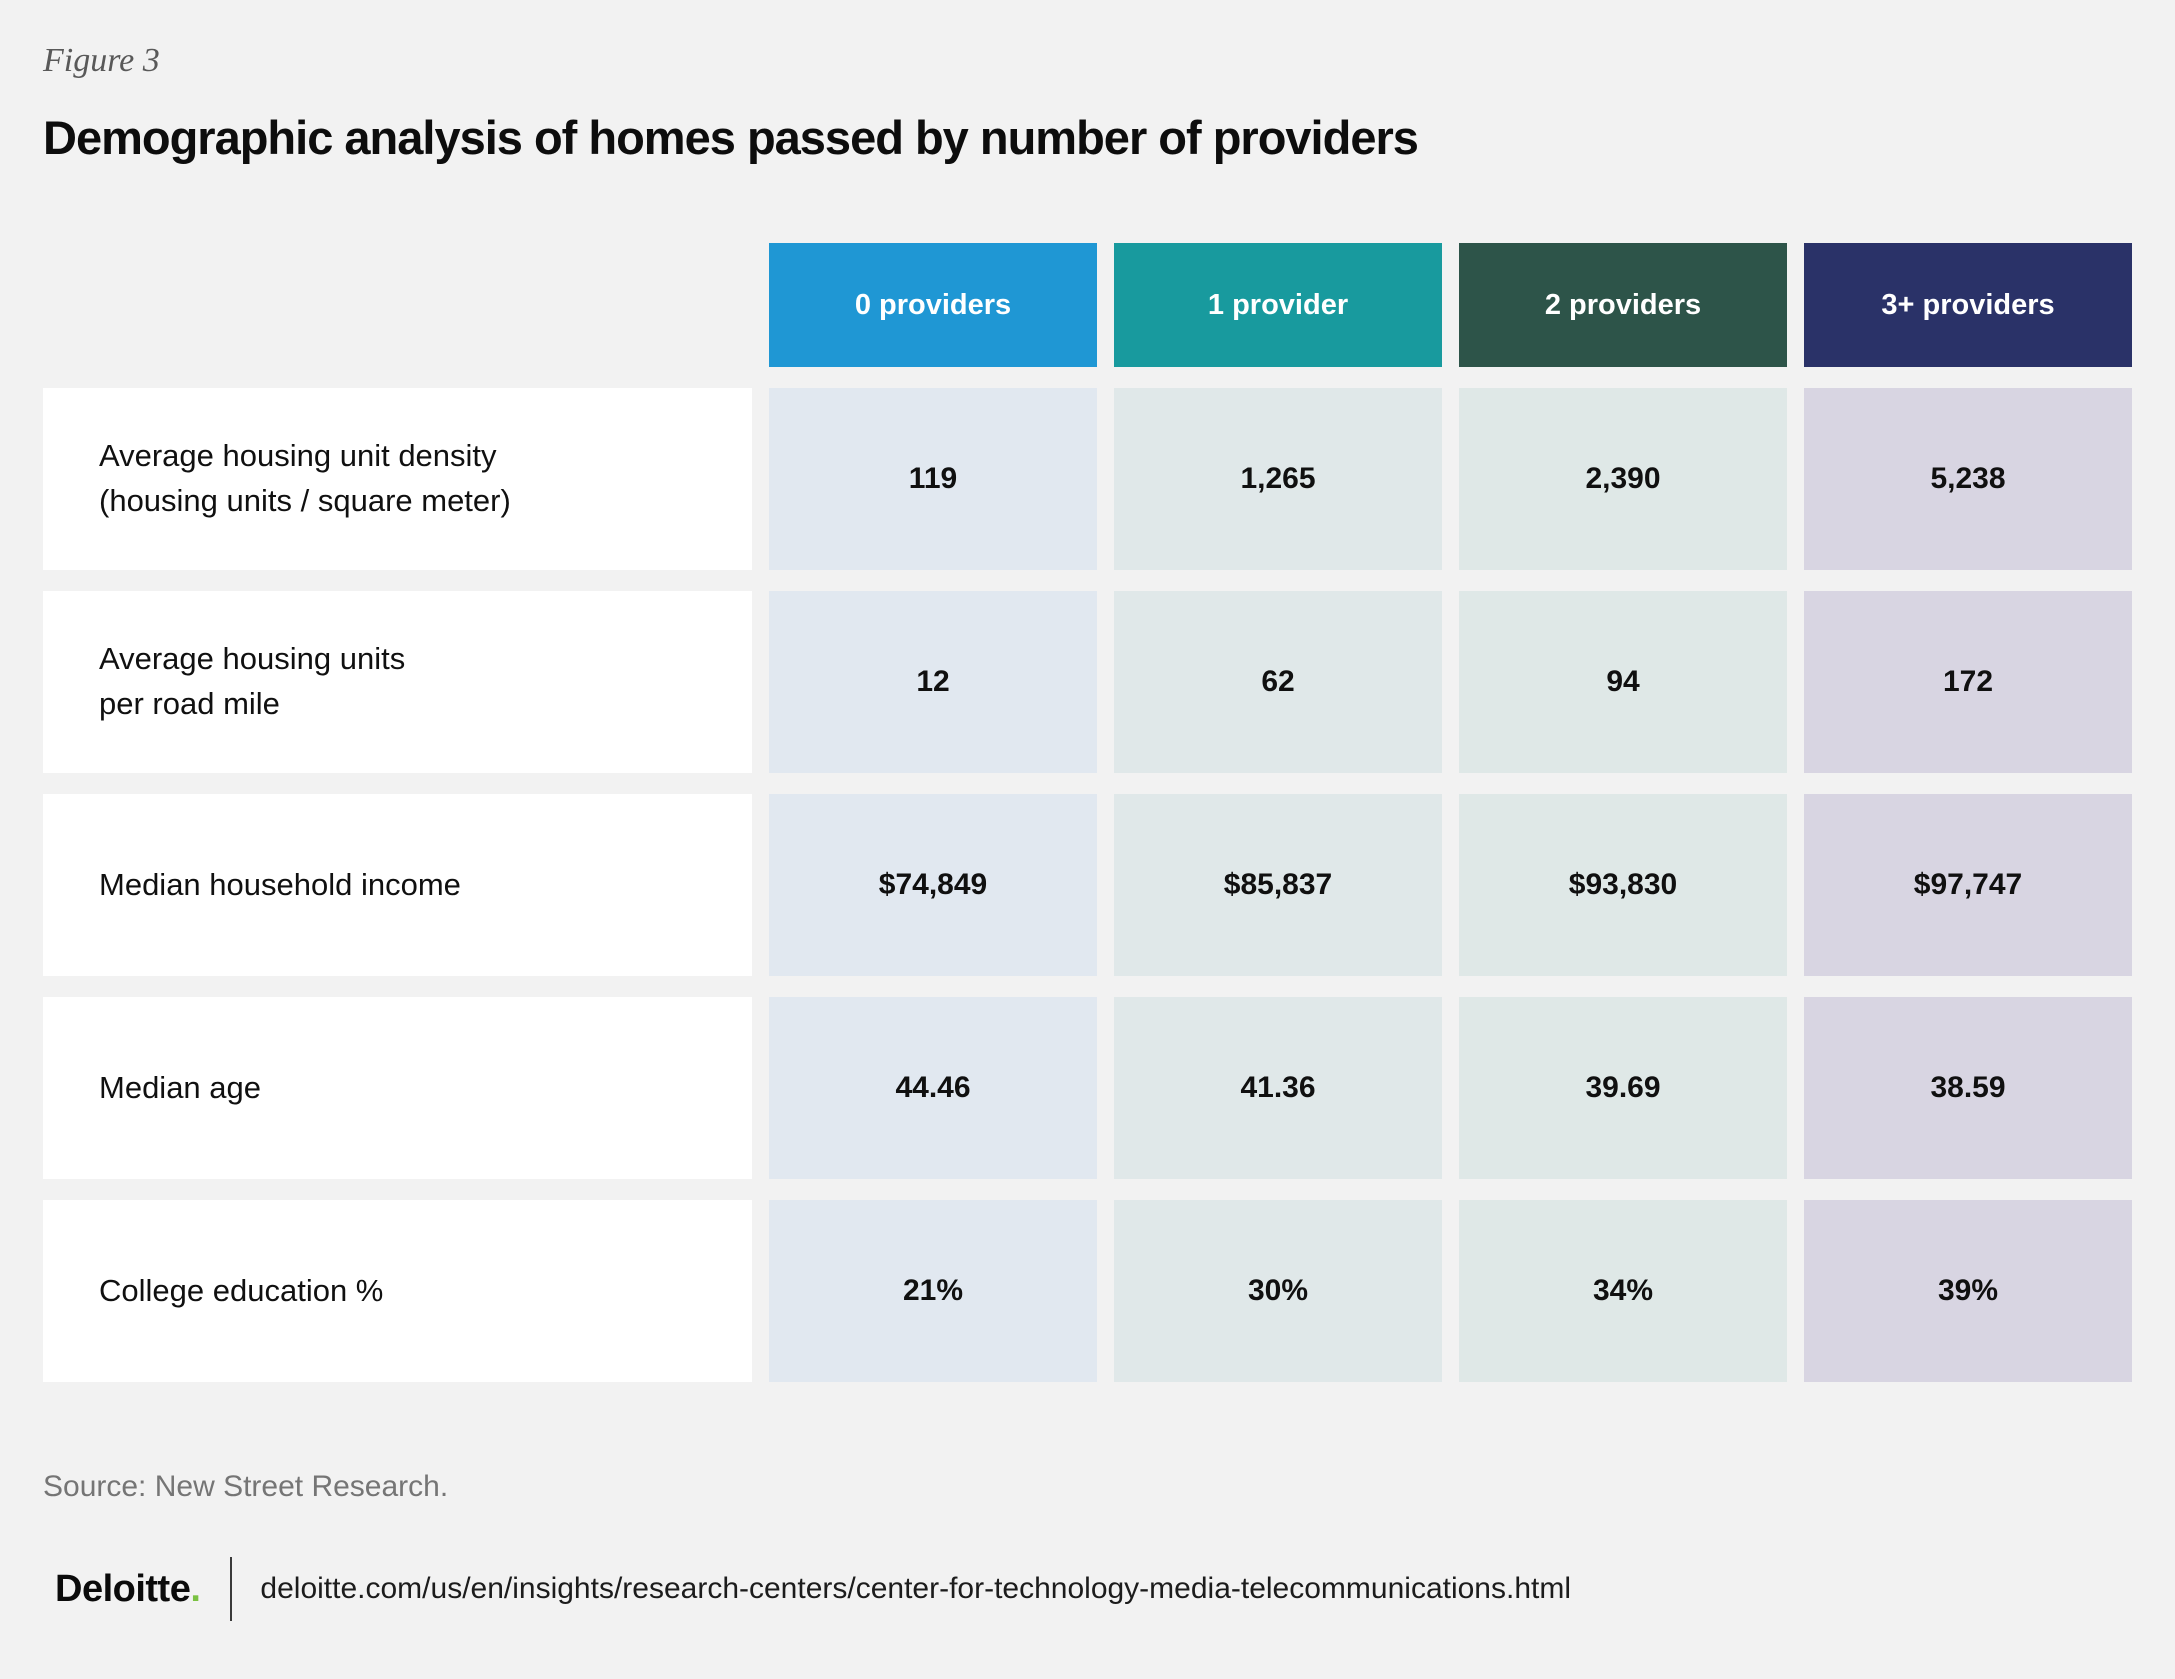  I want to click on column-header-3plus-providers: 3+ providers, so click(1968, 305).